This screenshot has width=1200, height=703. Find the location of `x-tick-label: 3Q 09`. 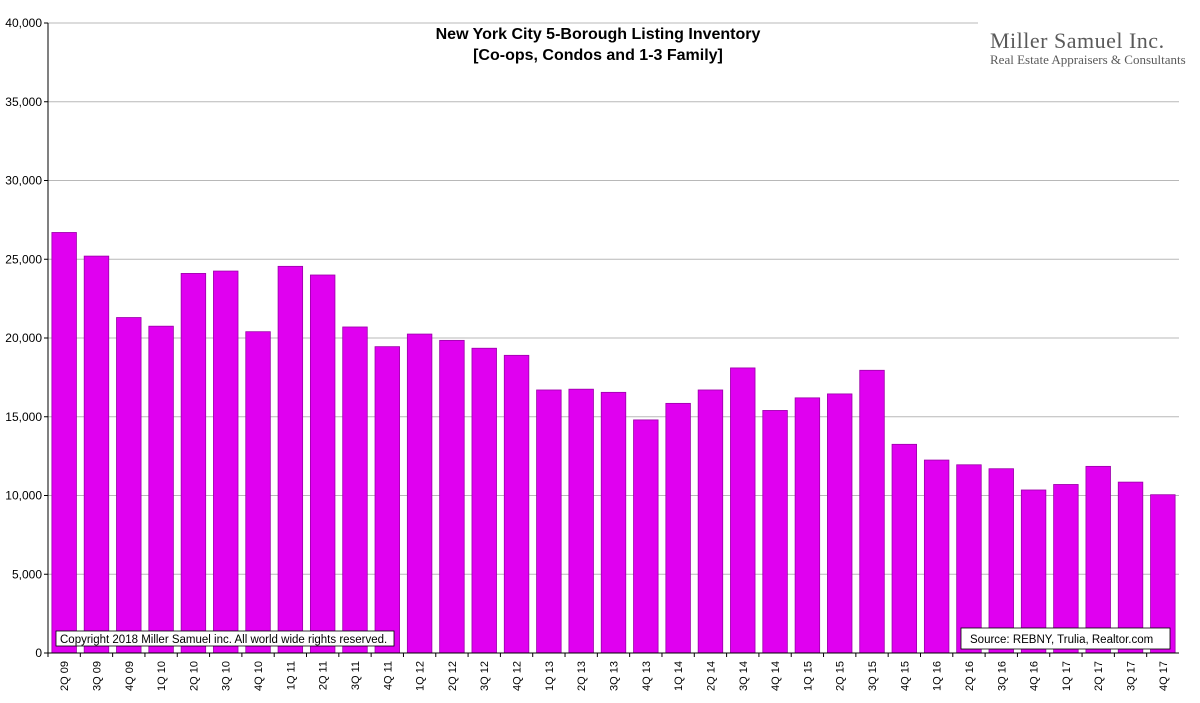

x-tick-label: 3Q 09 is located at coordinates (97, 676).